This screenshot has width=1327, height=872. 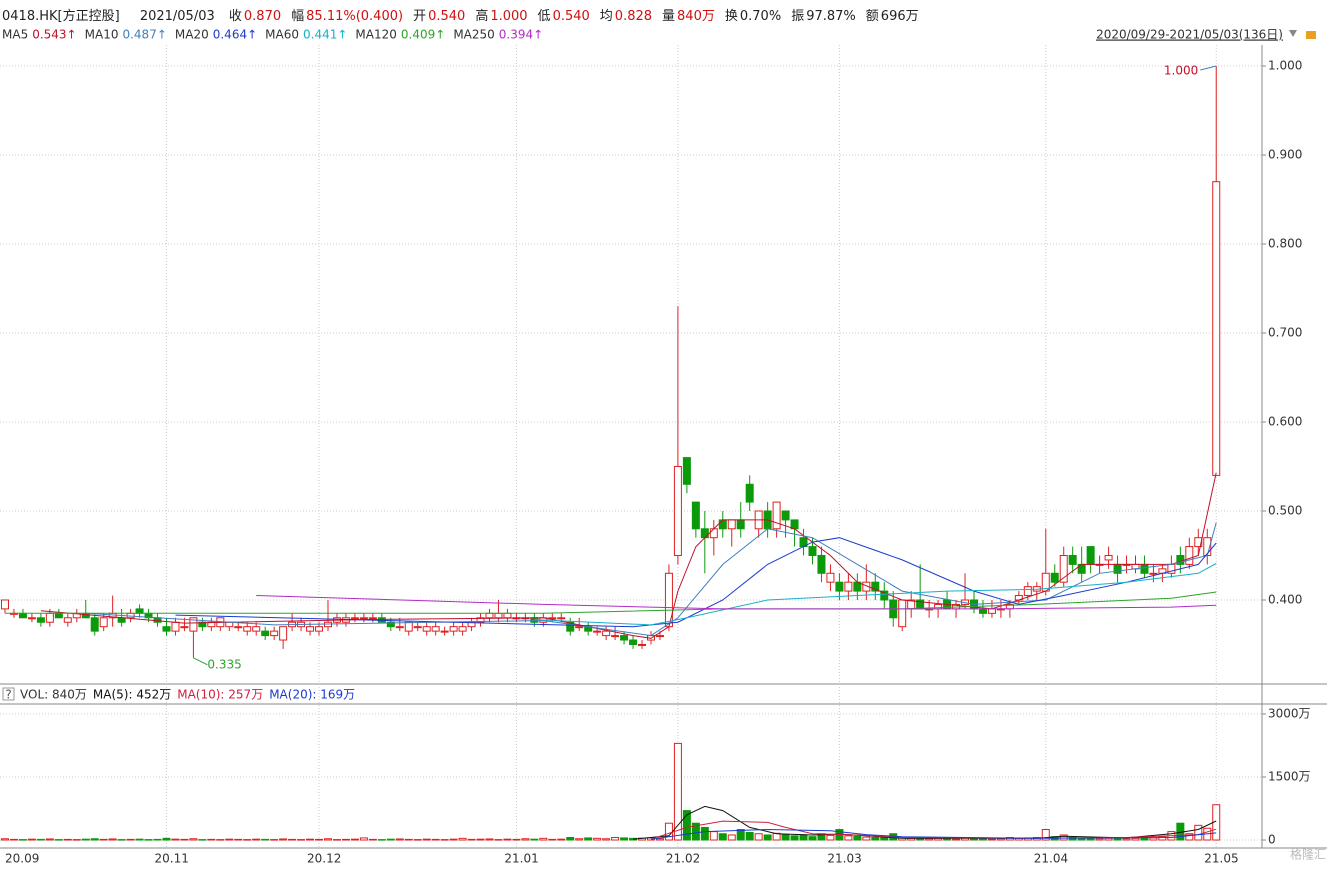 What do you see at coordinates (102, 35) in the screenshot?
I see `legend-name: MA10` at bounding box center [102, 35].